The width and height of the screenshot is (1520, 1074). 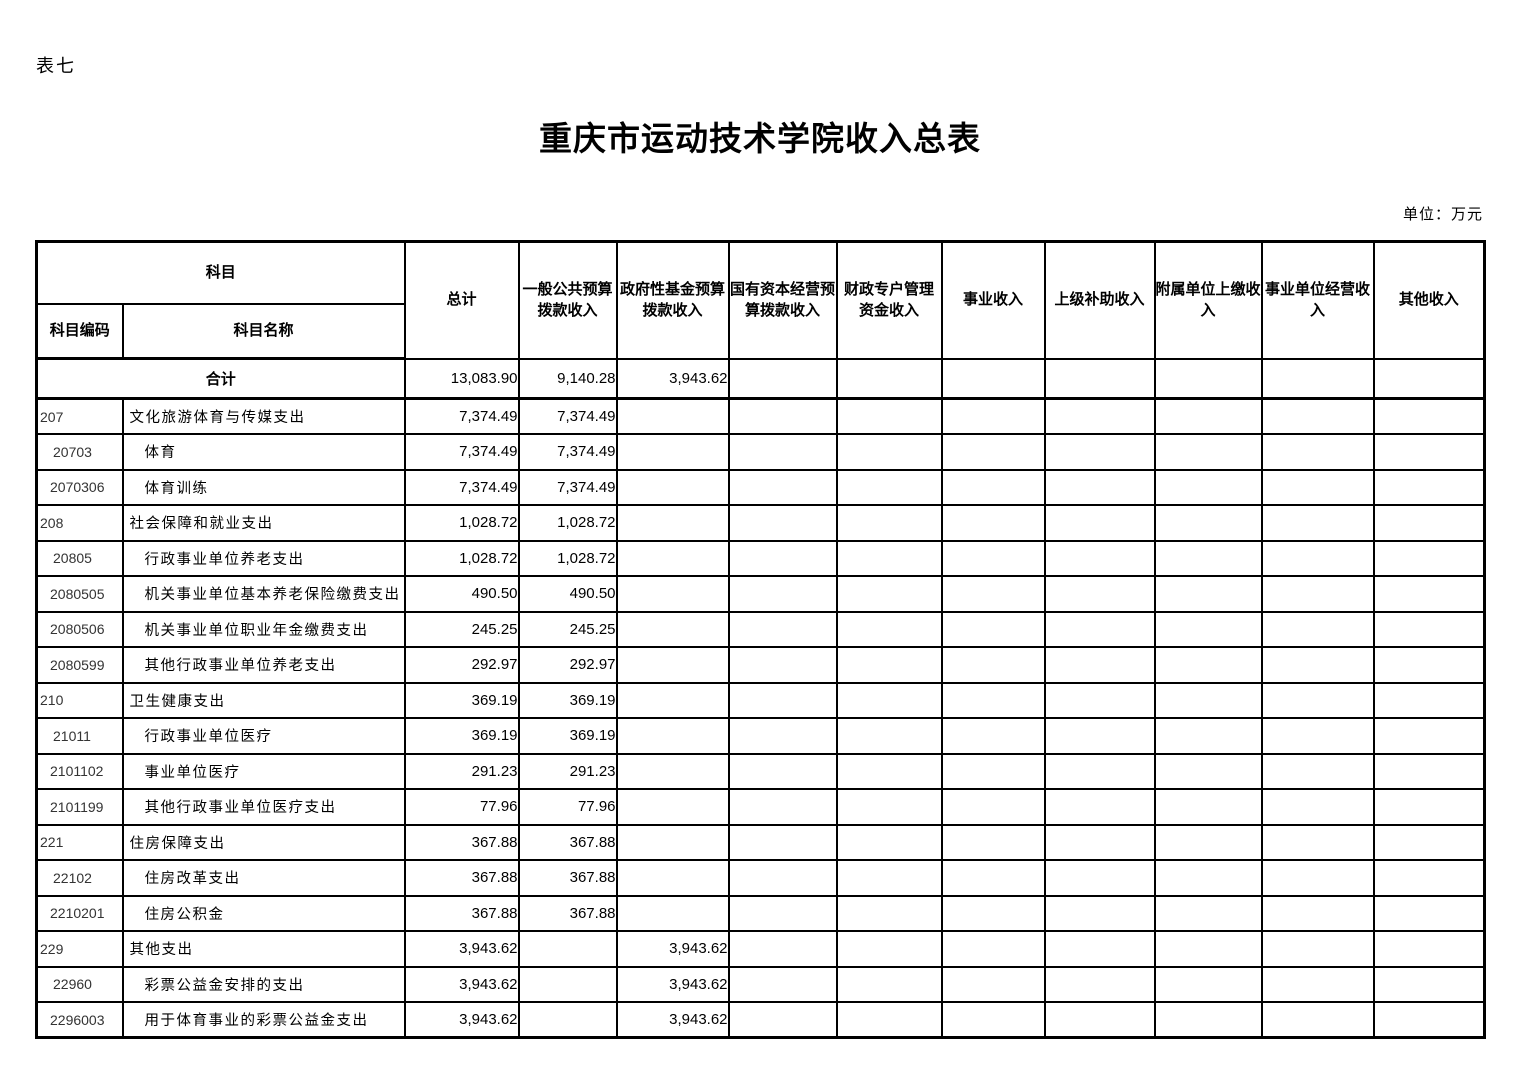 I want to click on total-label-cell: 合计, so click(x=220, y=378).